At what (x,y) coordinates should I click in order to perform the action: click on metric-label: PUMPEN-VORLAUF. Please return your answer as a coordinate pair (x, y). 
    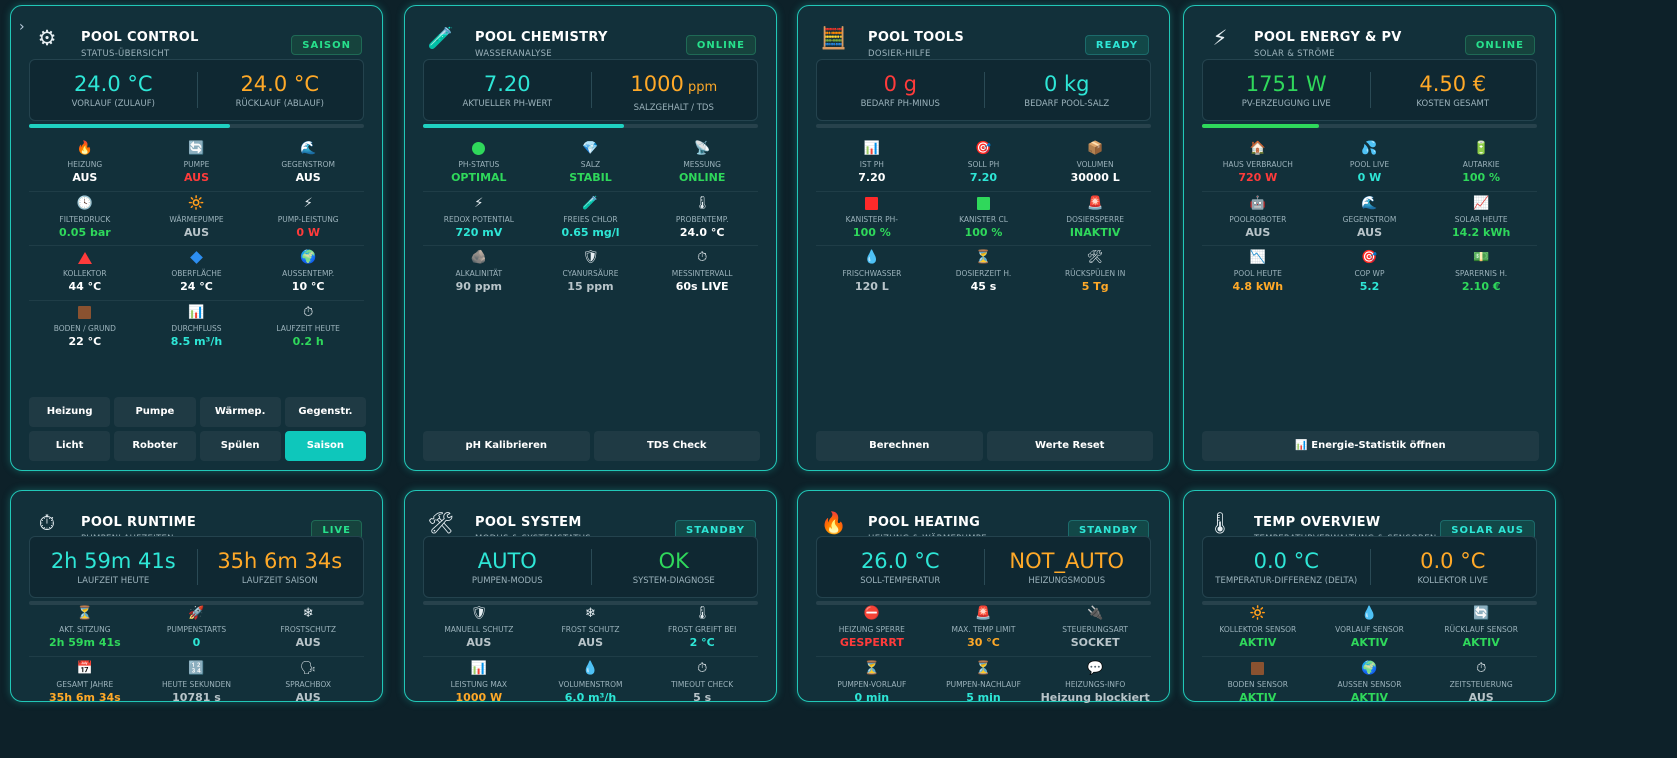
    Looking at the image, I should click on (872, 684).